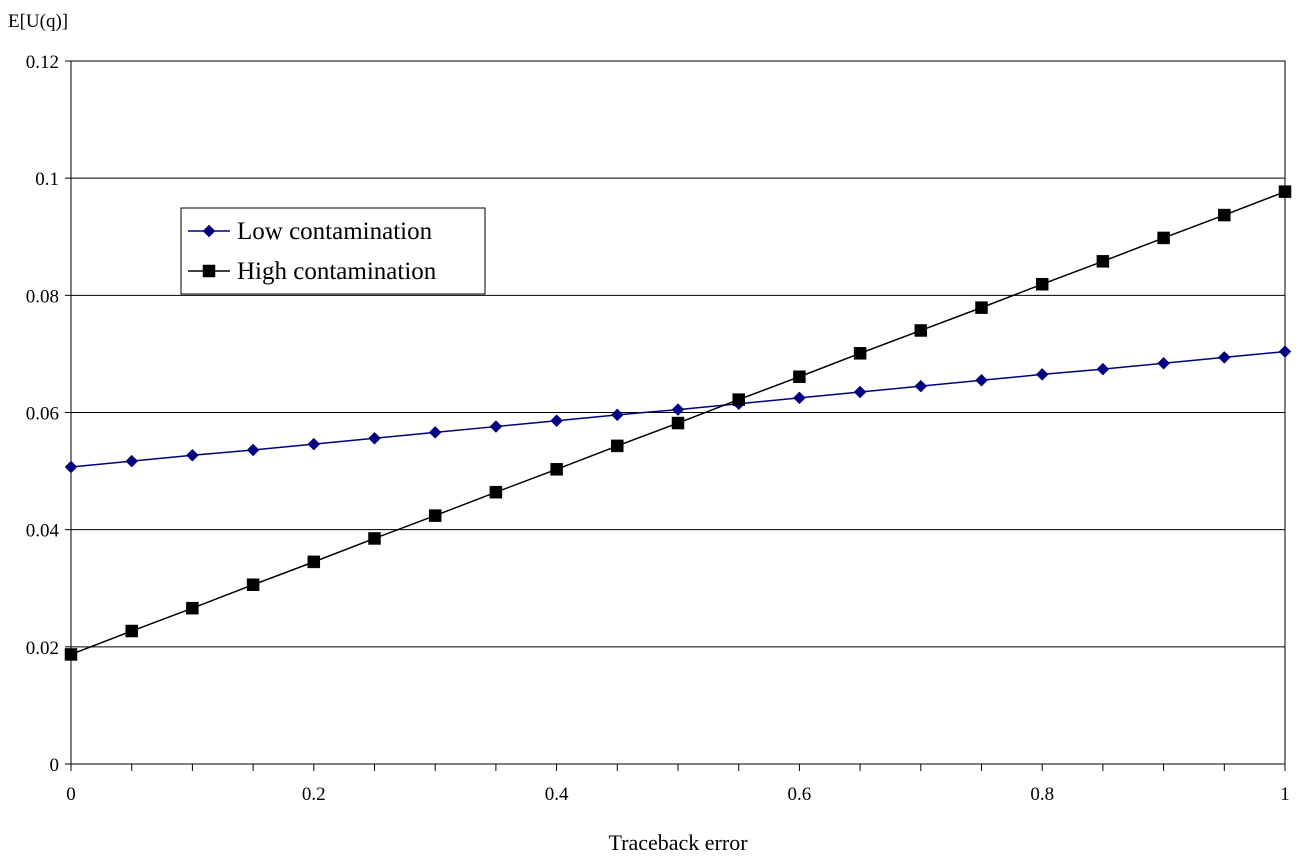 The height and width of the screenshot is (863, 1298). I want to click on y-tick-label: 0.08, so click(42, 296).